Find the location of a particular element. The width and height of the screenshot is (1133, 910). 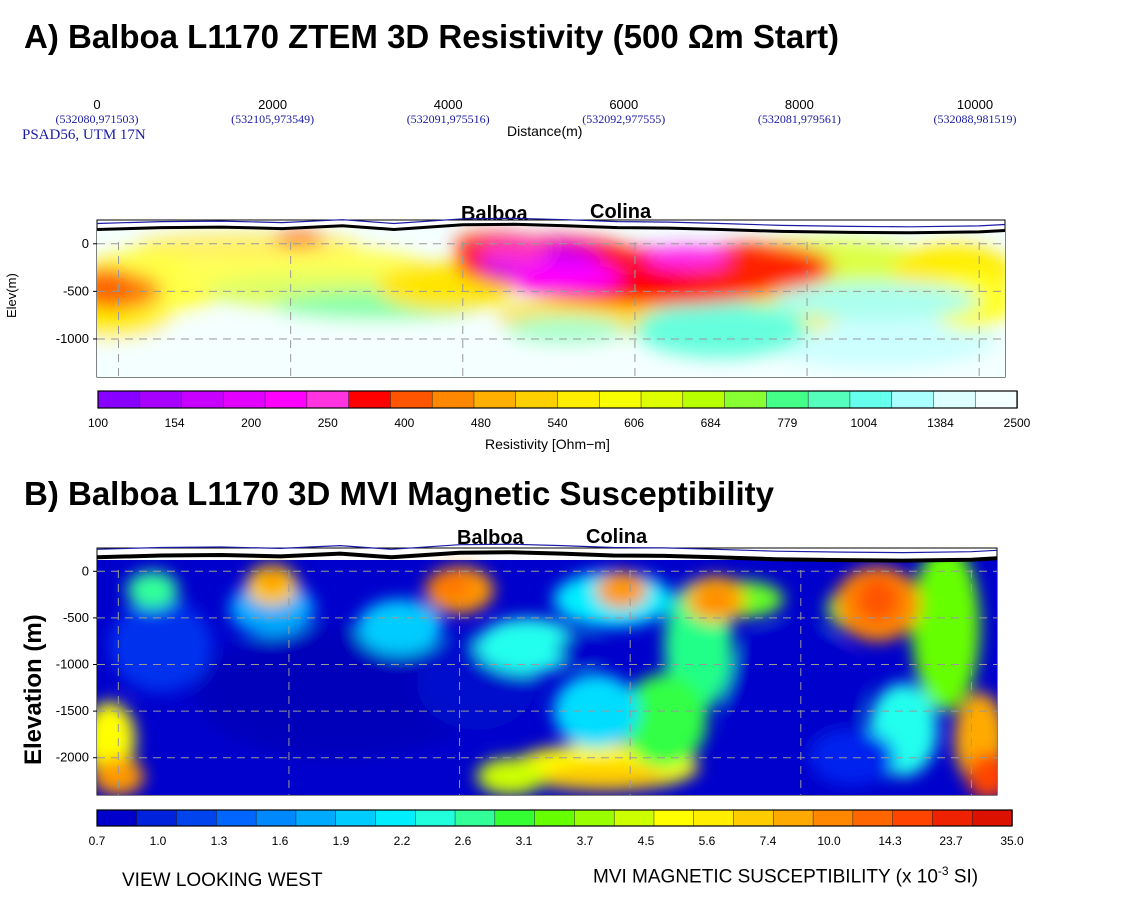

y-tick-label: -2000 is located at coordinates (72, 757).